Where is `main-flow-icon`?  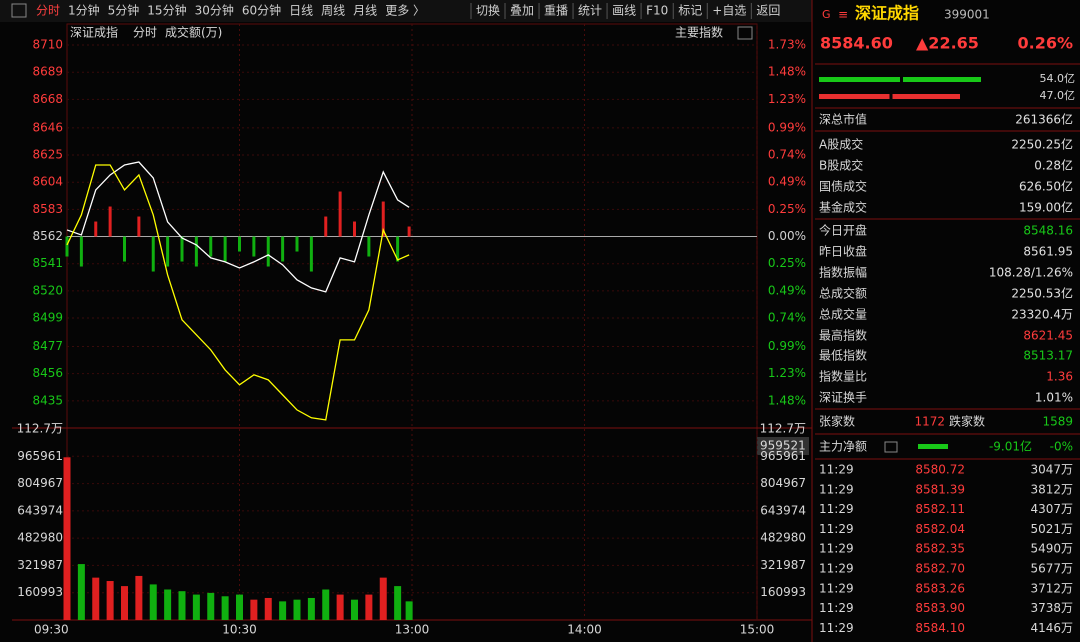
main-flow-icon is located at coordinates (891, 447).